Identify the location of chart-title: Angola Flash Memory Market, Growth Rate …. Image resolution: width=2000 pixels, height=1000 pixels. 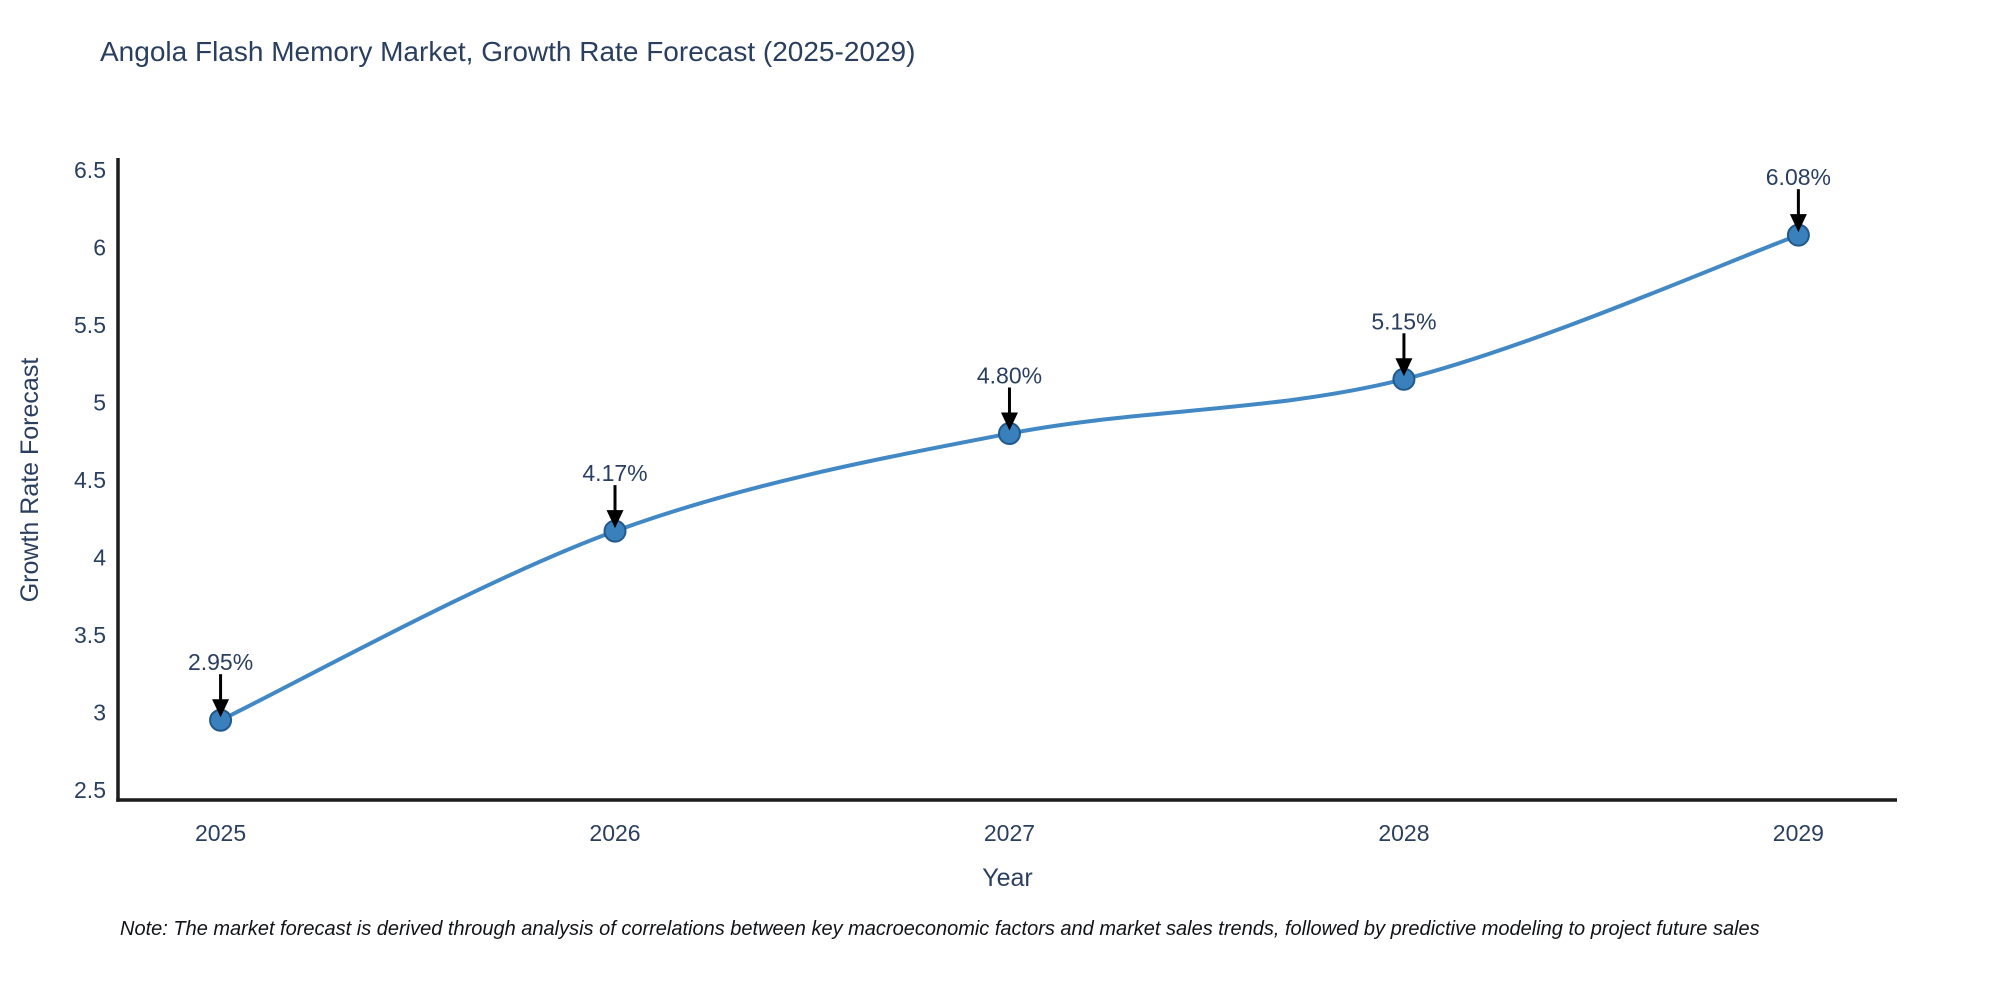
(508, 51).